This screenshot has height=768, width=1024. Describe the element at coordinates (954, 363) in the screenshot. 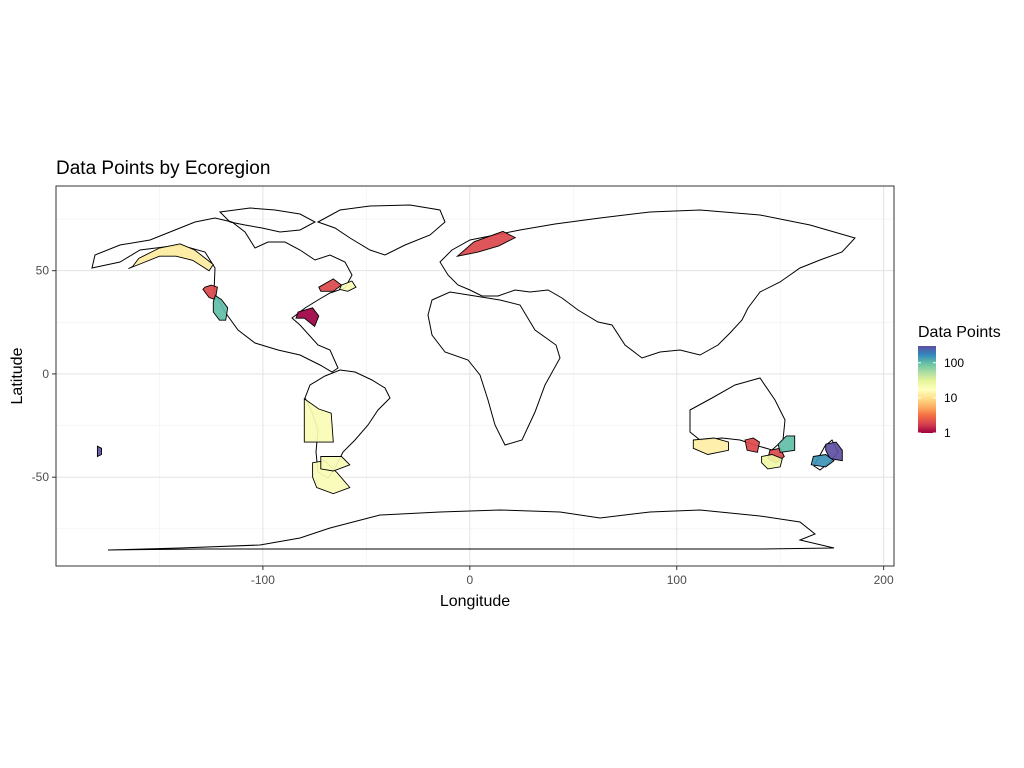

I see `legend-tick-label: 100` at that location.